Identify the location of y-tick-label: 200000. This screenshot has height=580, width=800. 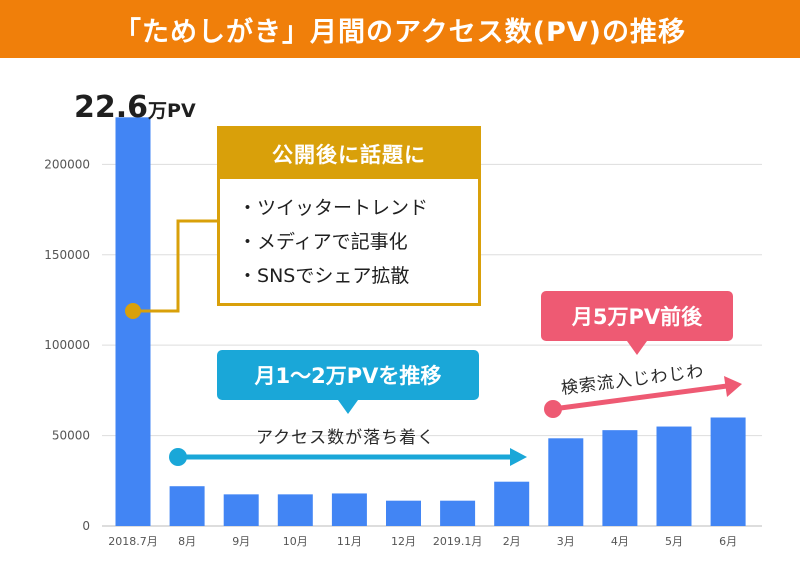
(67, 164).